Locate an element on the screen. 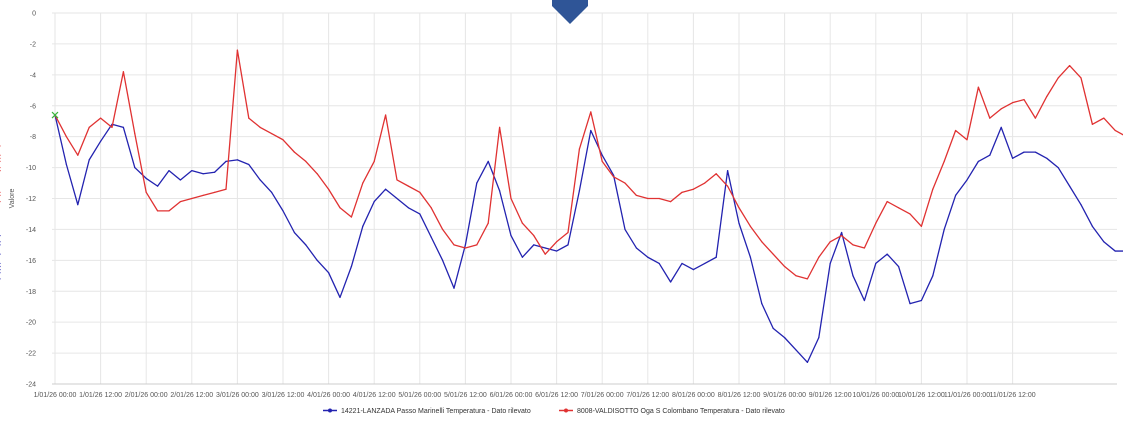  y-tick-label: -12 is located at coordinates (31, 199).